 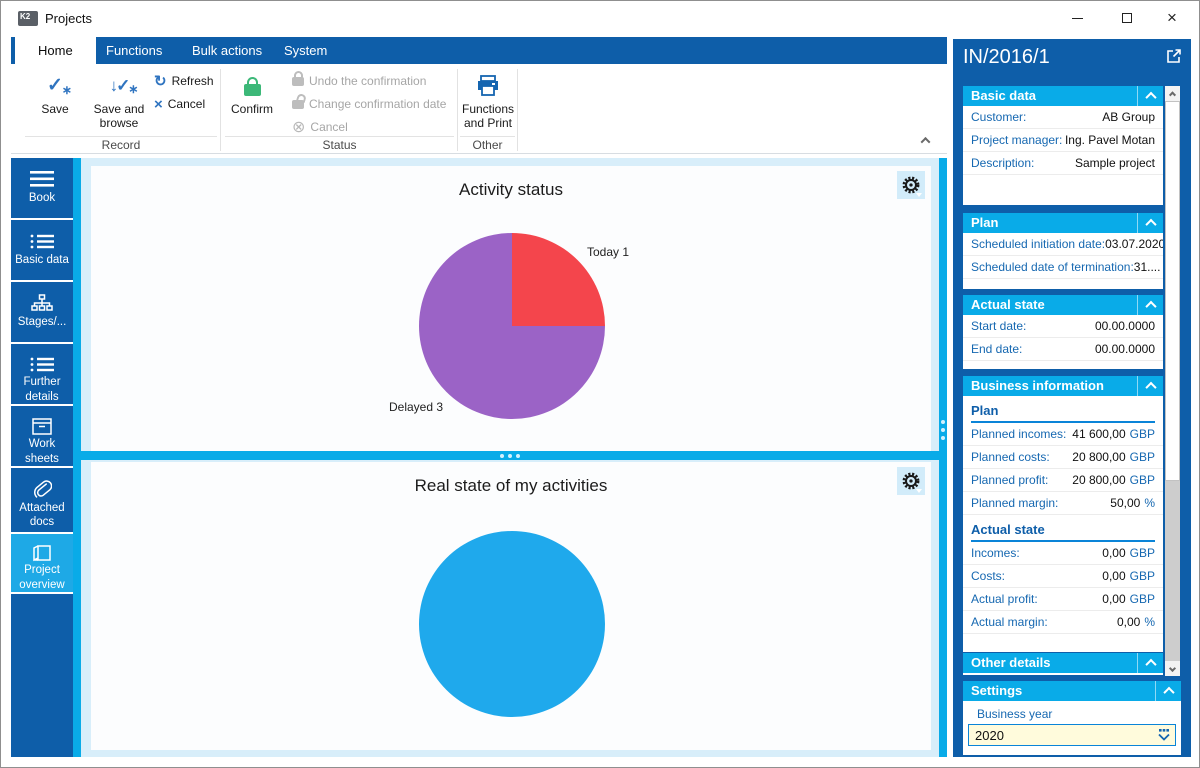 What do you see at coordinates (42, 564) in the screenshot?
I see `sidebar-item-project-overview: Project overview` at bounding box center [42, 564].